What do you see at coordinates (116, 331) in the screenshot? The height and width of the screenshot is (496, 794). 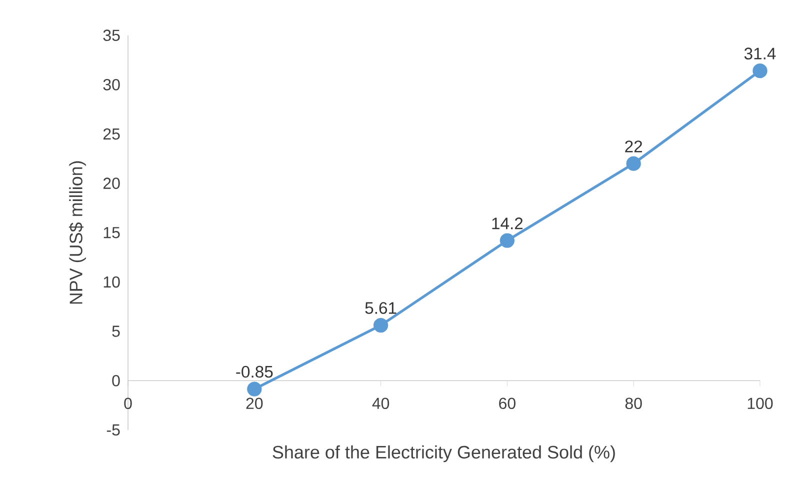 I see `y-tick-label: 5` at bounding box center [116, 331].